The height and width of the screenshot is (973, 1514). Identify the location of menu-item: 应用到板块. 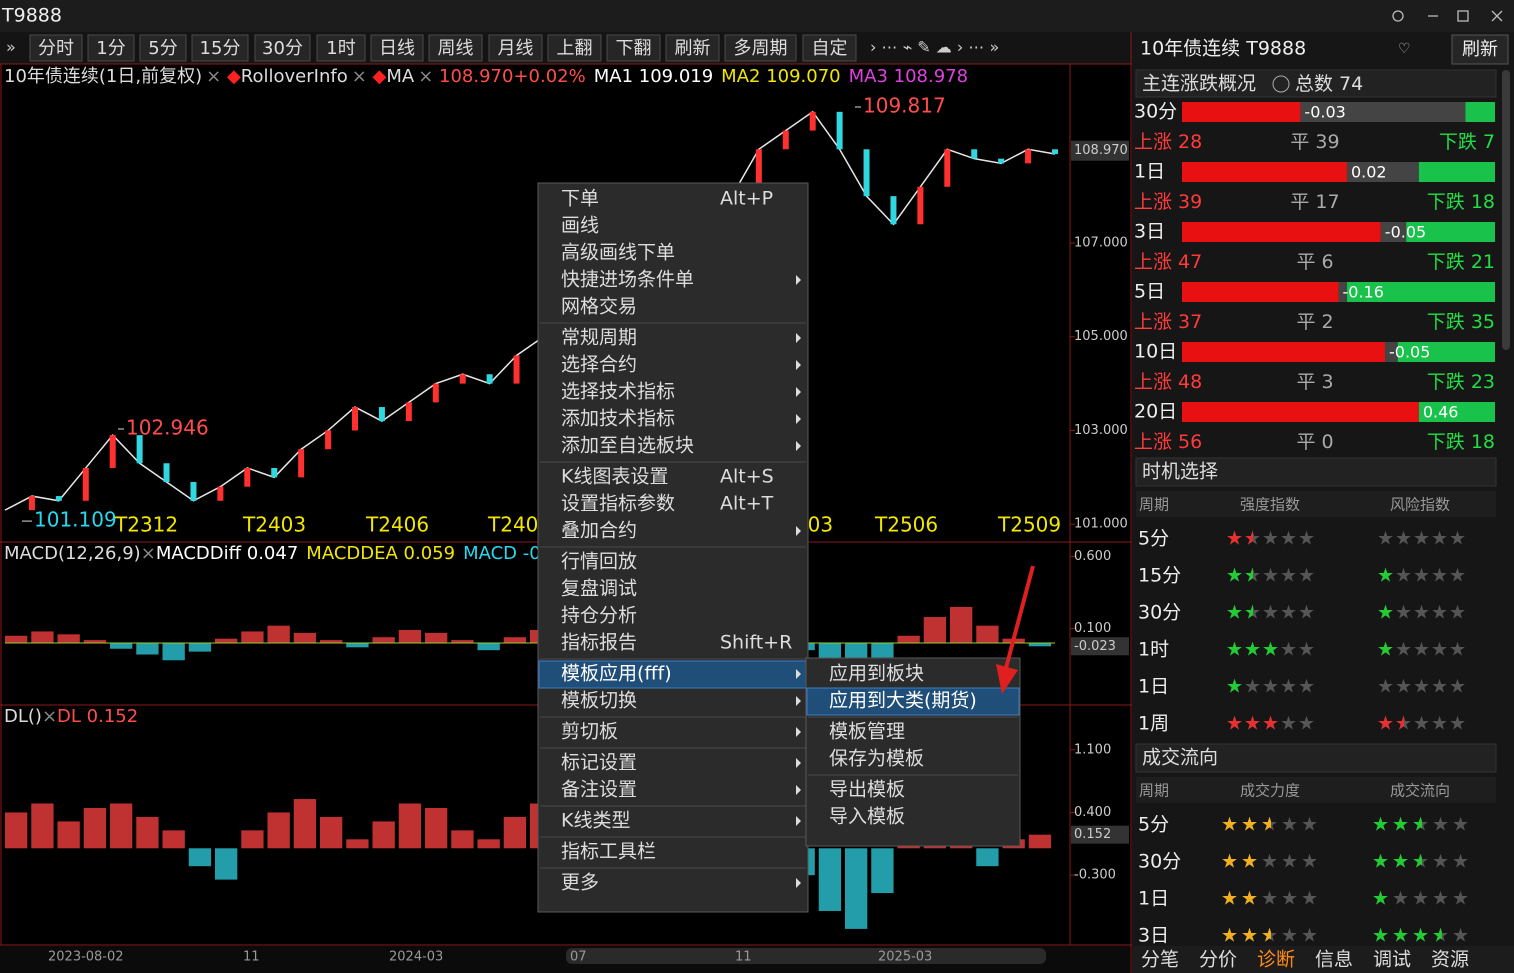
(876, 674).